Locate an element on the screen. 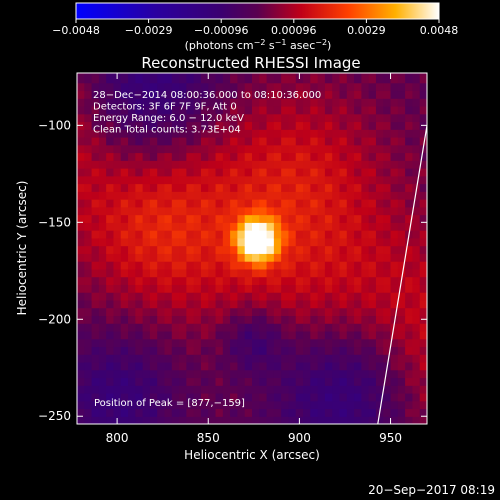  y-tick-label: −150 is located at coordinates (54, 222).